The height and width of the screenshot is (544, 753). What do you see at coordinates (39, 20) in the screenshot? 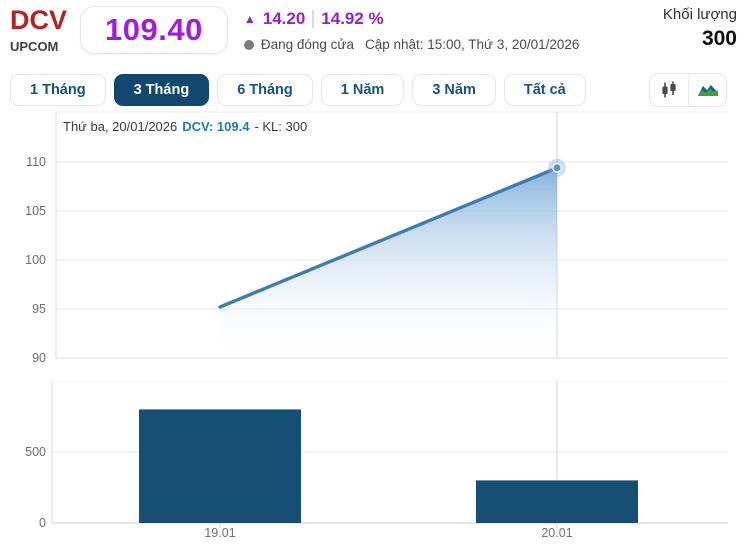
I see `ticker-symbol: DCV` at bounding box center [39, 20].